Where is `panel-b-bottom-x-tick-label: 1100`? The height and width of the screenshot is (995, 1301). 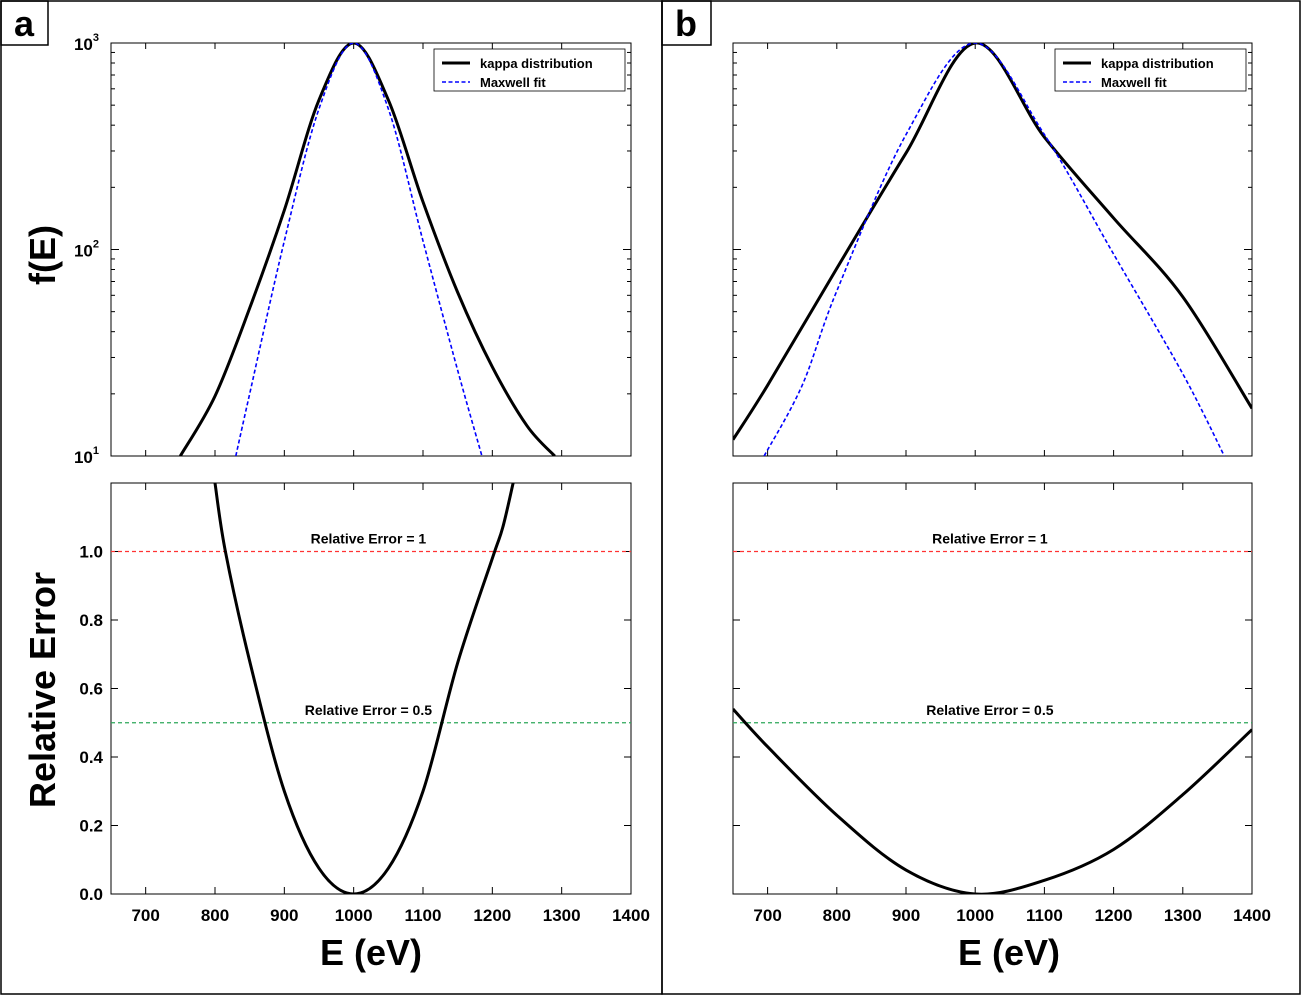
panel-b-bottom-x-tick-label: 1100 is located at coordinates (1044, 915).